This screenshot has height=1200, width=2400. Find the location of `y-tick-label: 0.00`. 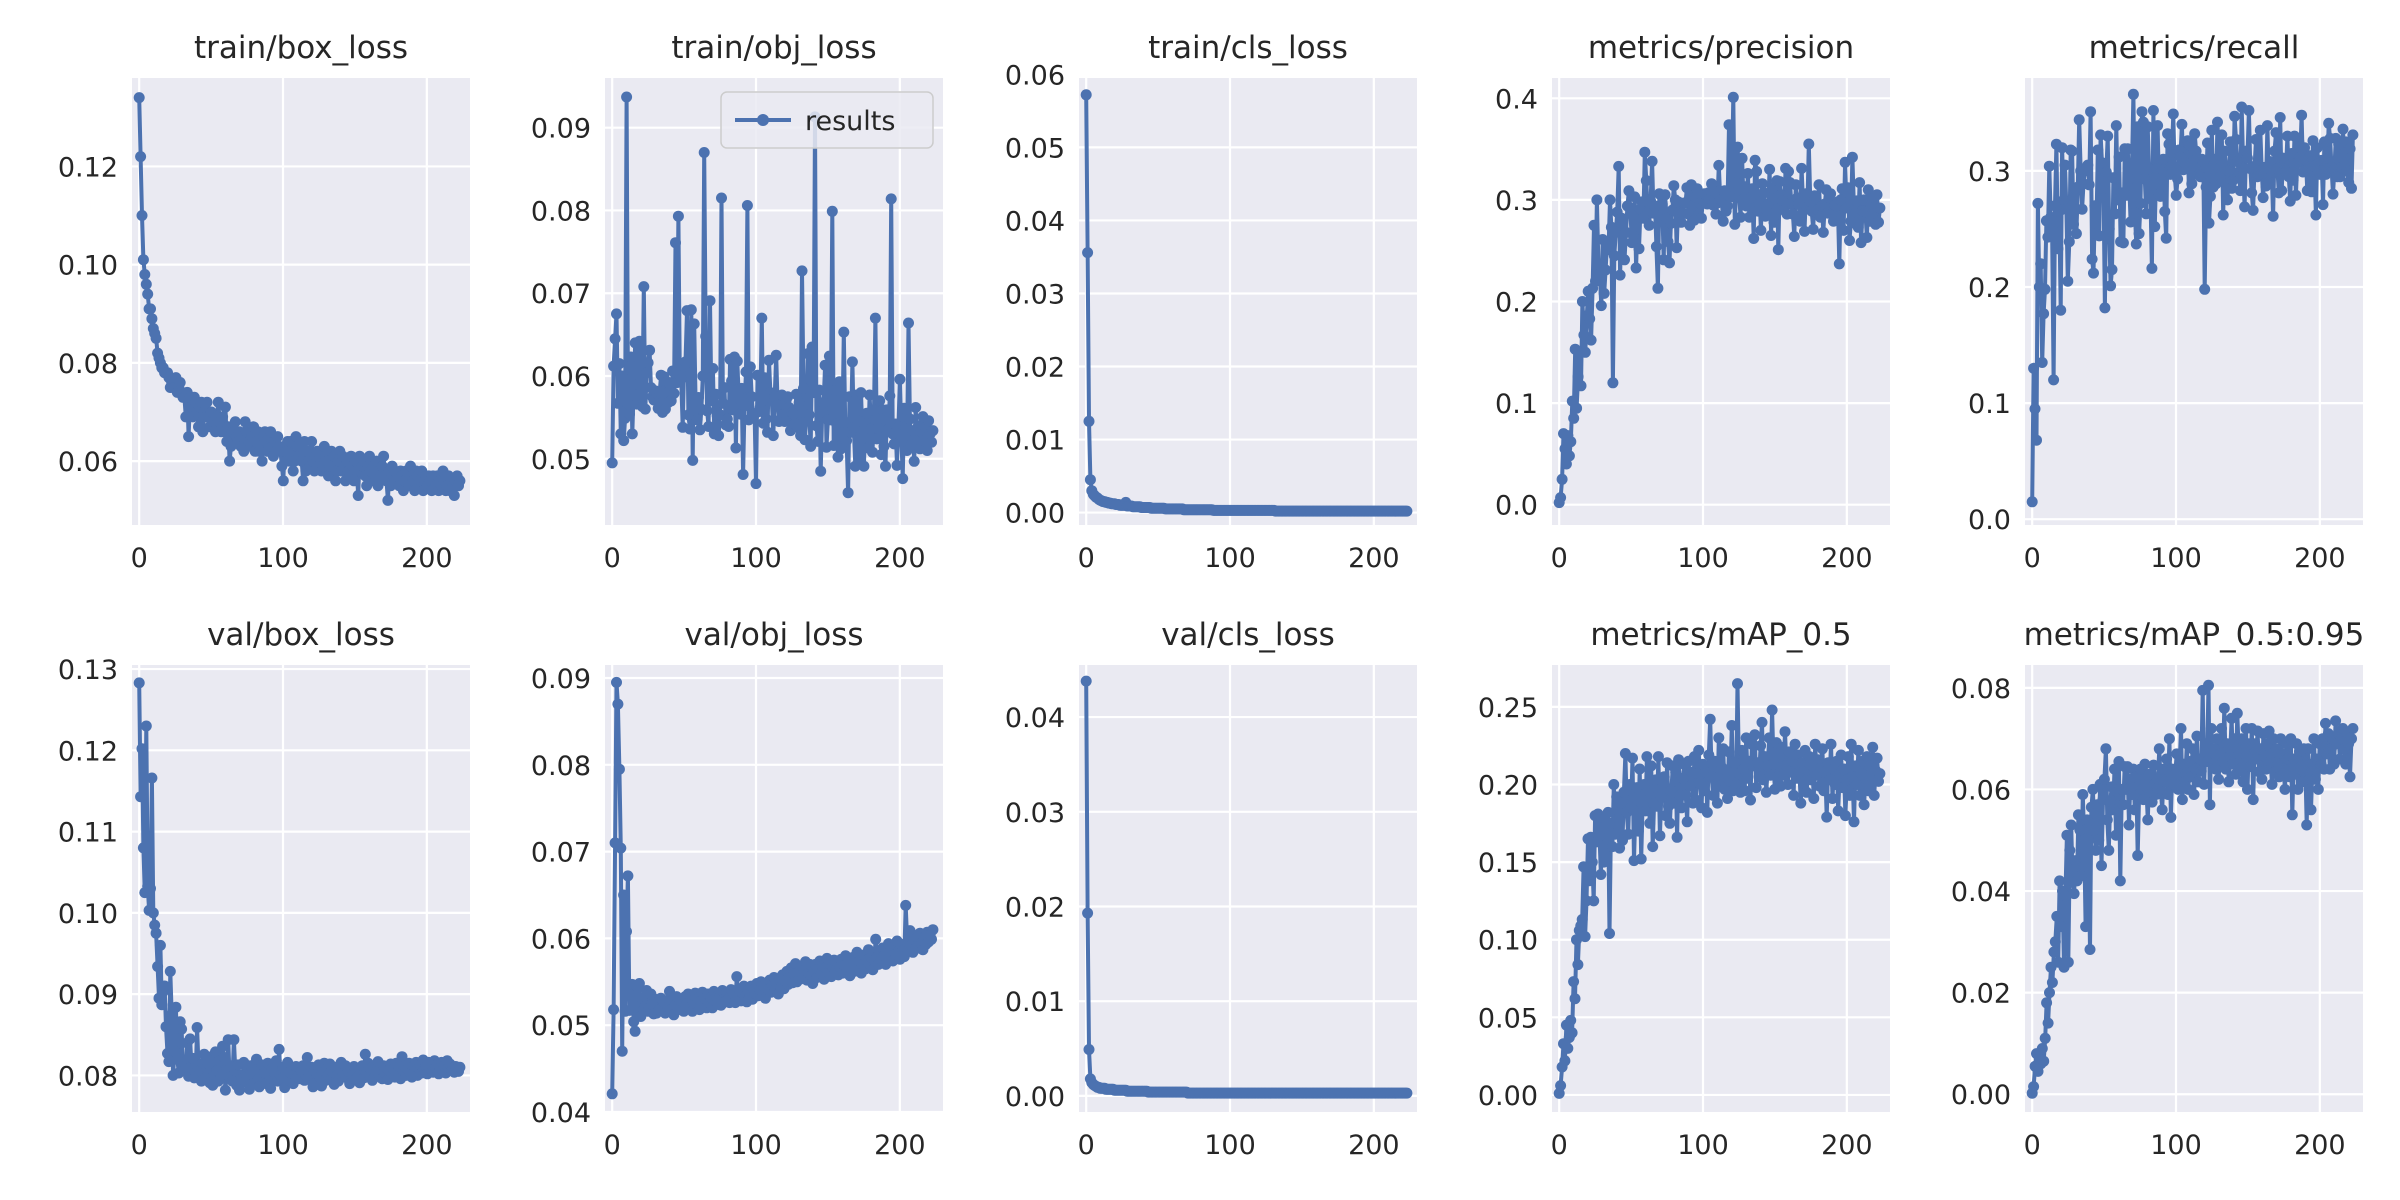

y-tick-label: 0.00 is located at coordinates (1035, 1097).